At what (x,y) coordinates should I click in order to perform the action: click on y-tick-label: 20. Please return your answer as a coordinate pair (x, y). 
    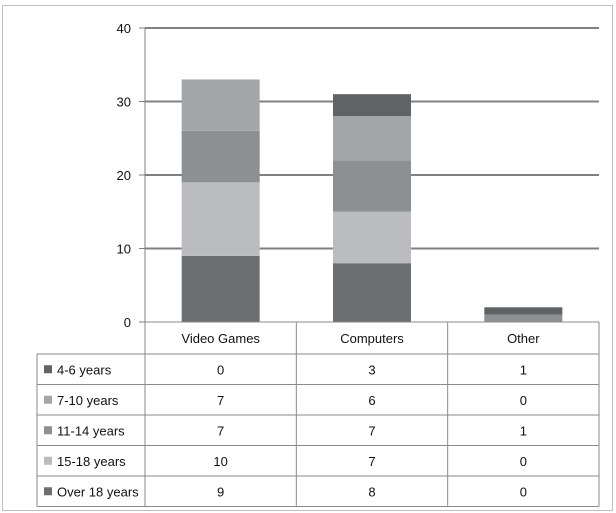
    Looking at the image, I should click on (124, 175).